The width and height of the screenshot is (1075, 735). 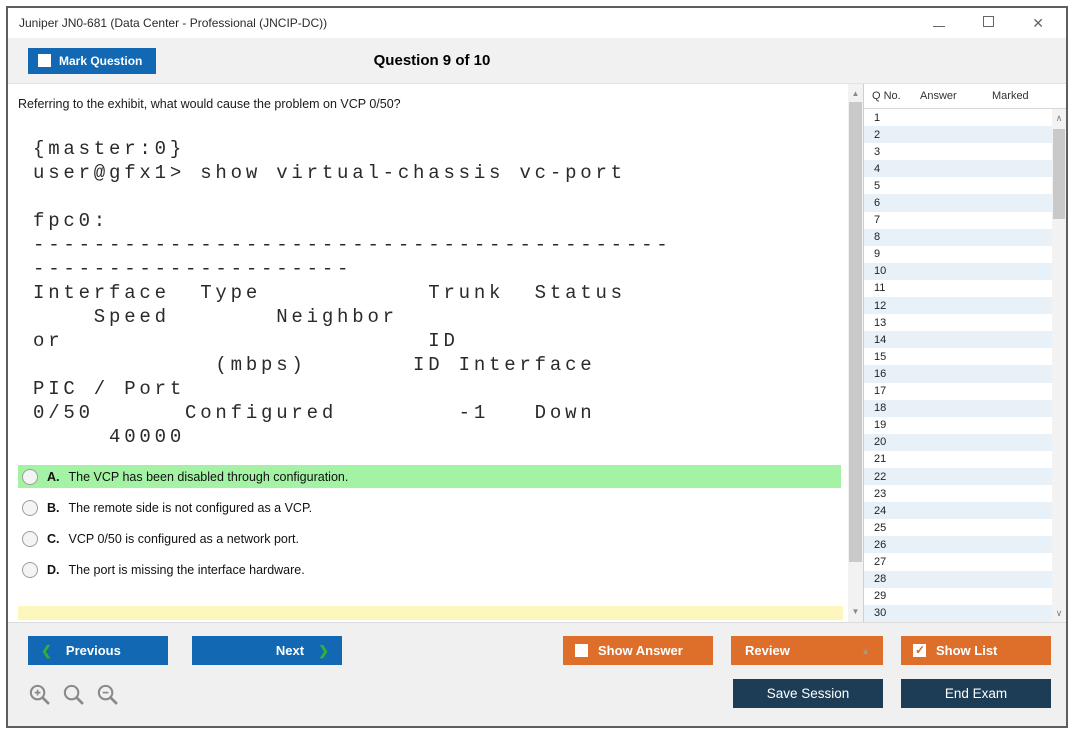 I want to click on question-list-row: 4, so click(x=958, y=169).